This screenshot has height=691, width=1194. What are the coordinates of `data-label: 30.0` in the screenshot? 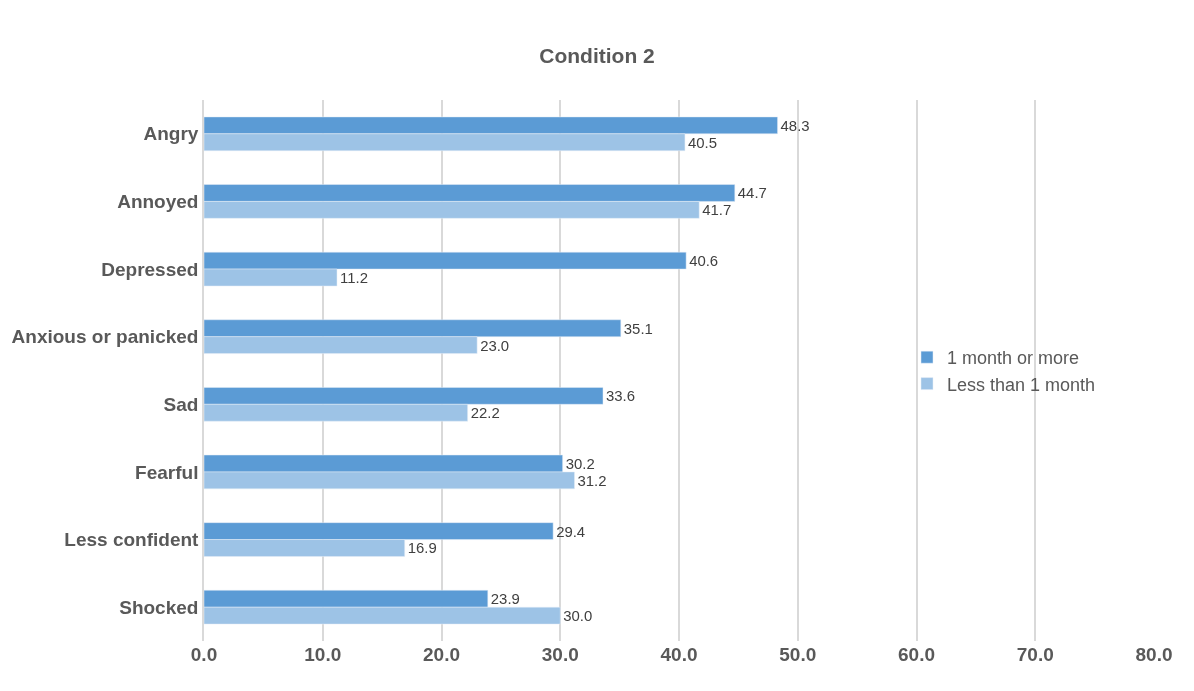 It's located at (578, 616).